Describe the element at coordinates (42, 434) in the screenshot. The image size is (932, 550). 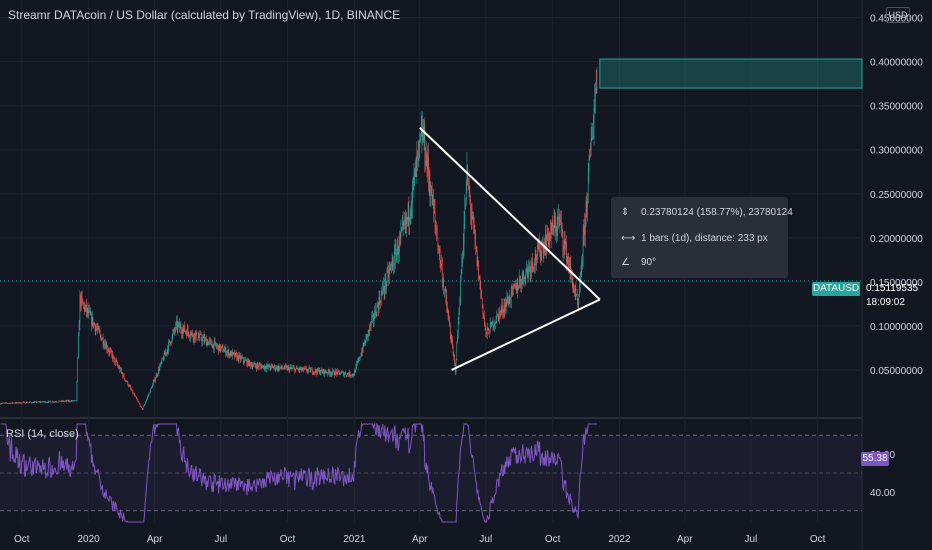
I see `rsi-indicator-label: RSI (14, close)` at that location.